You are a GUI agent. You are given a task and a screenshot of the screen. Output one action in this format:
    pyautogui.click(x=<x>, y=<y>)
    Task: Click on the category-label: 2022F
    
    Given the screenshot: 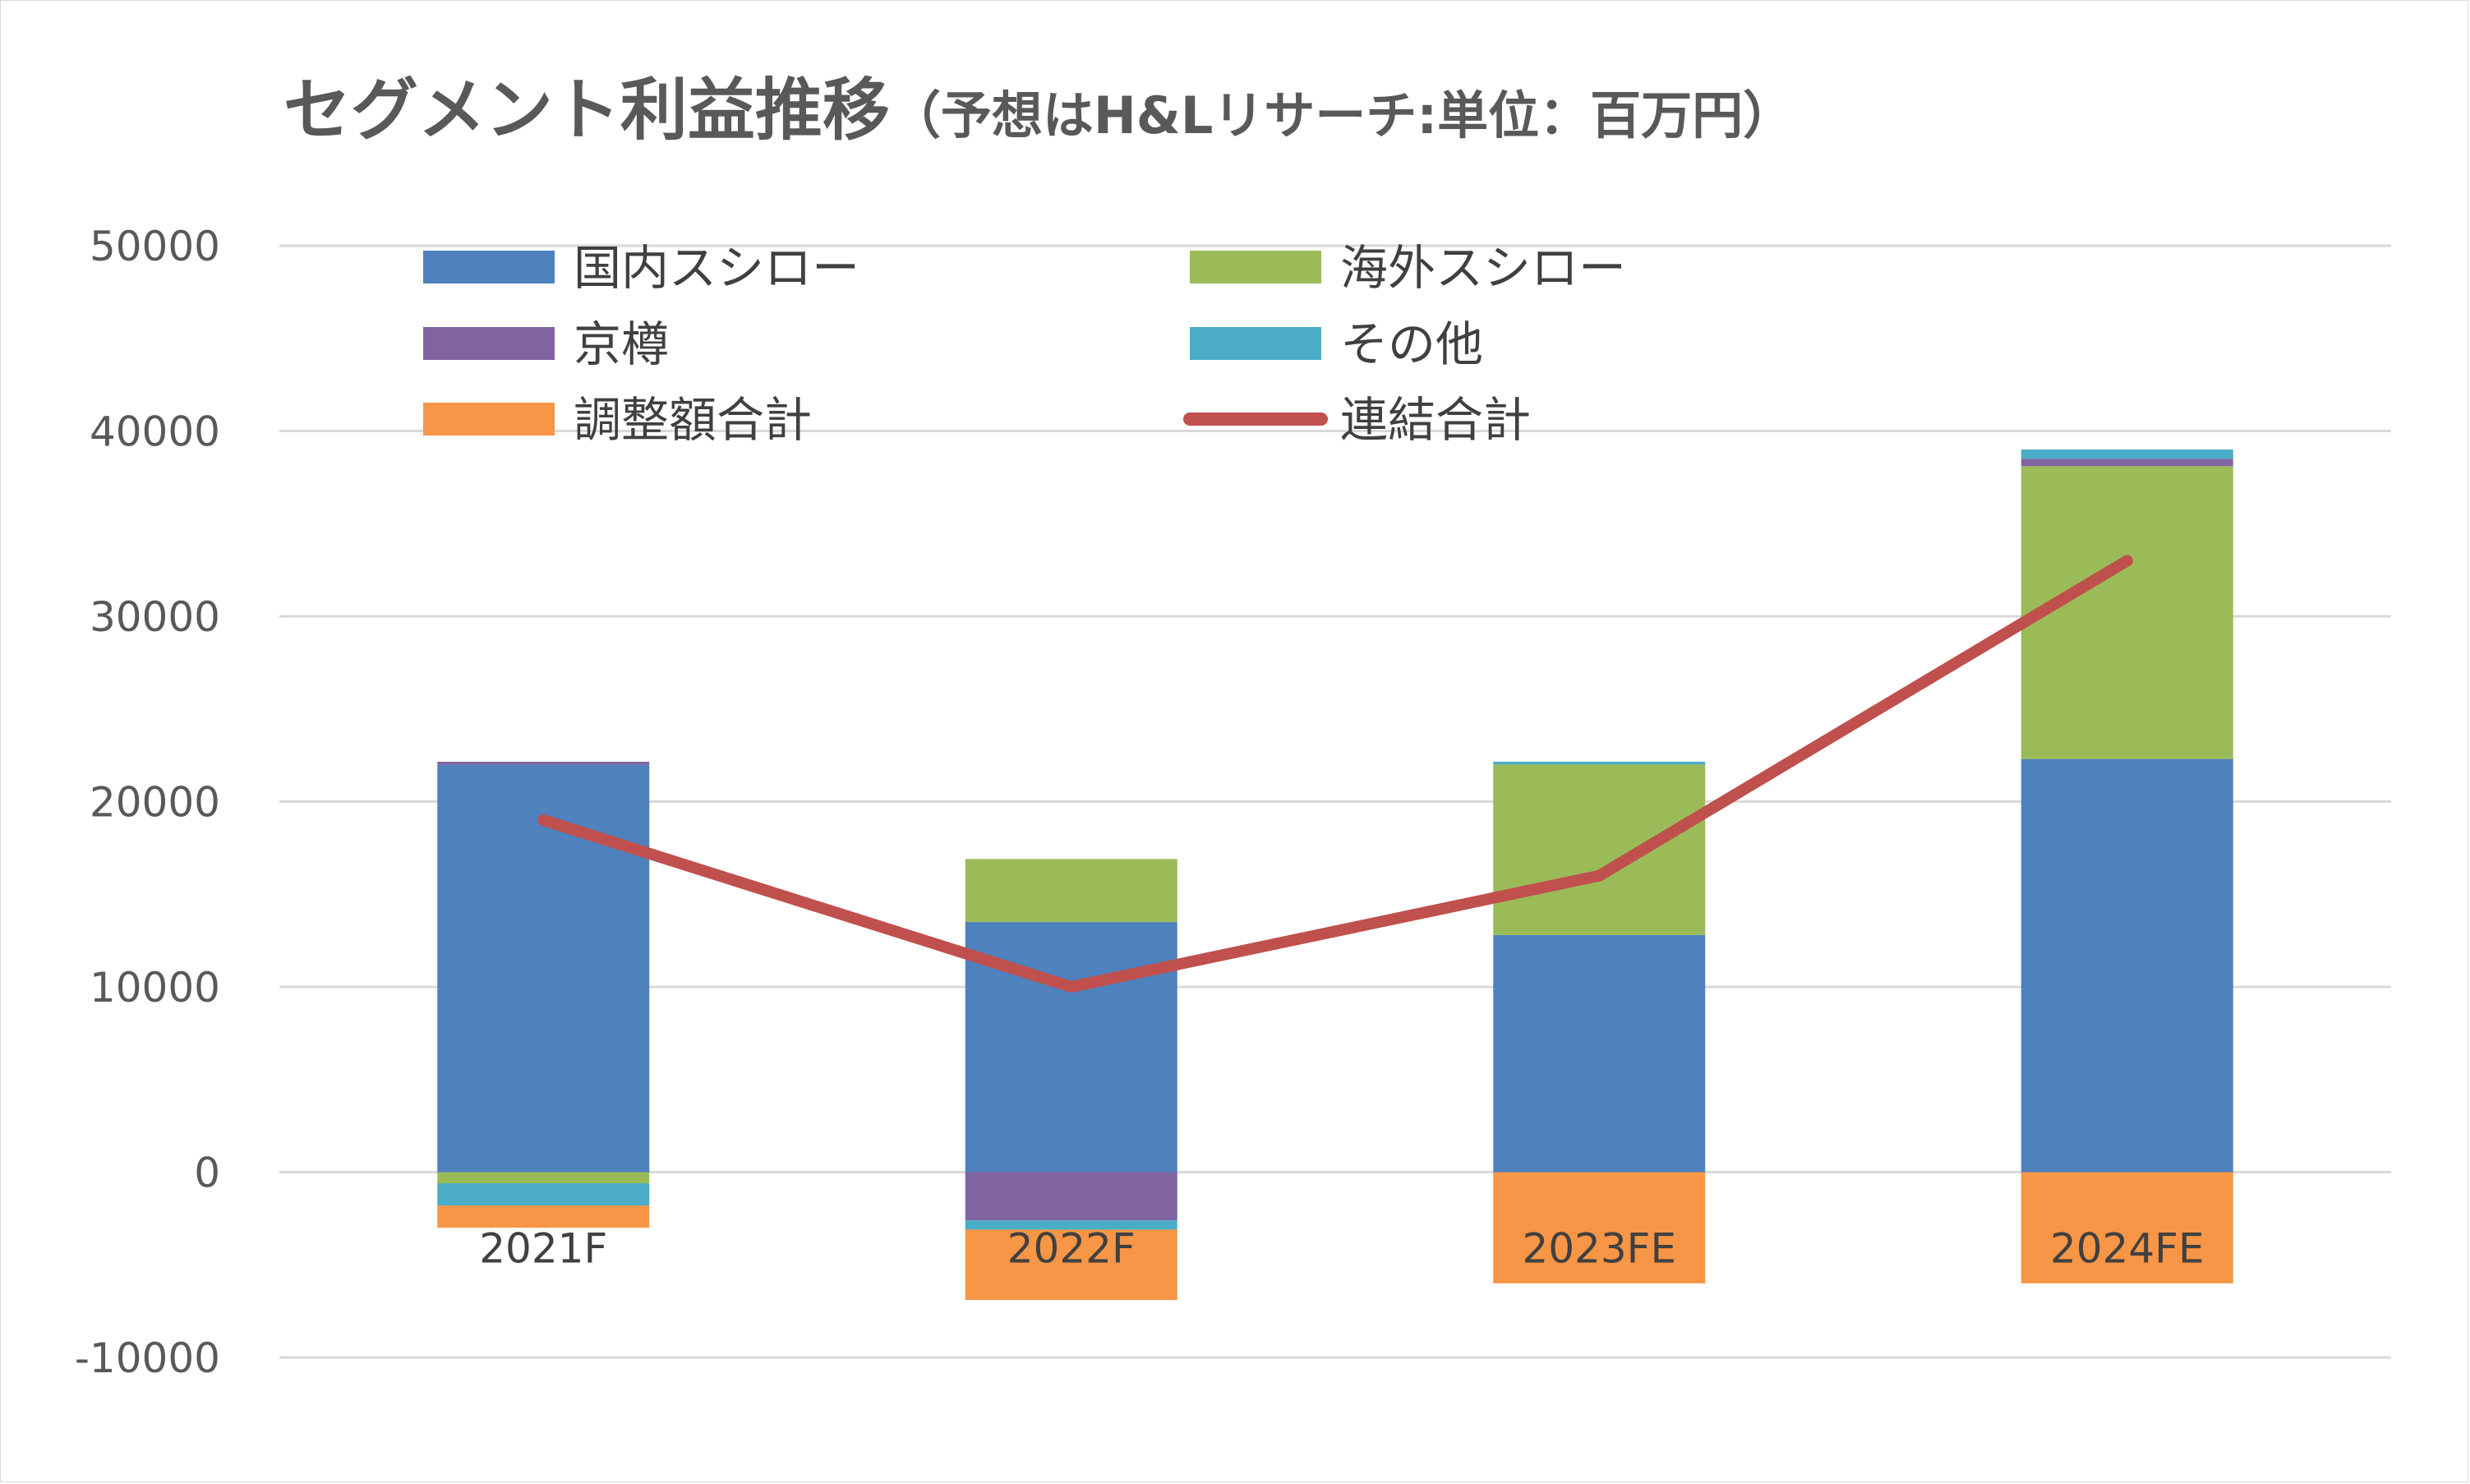 What is the action you would take?
    pyautogui.click(x=1071, y=1249)
    